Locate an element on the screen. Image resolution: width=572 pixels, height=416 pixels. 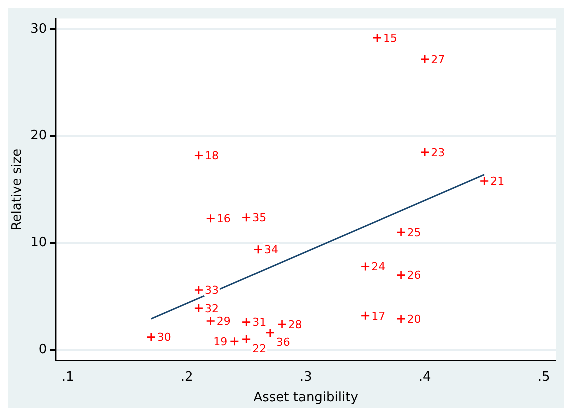
annotation: 25 is located at coordinates (414, 233).